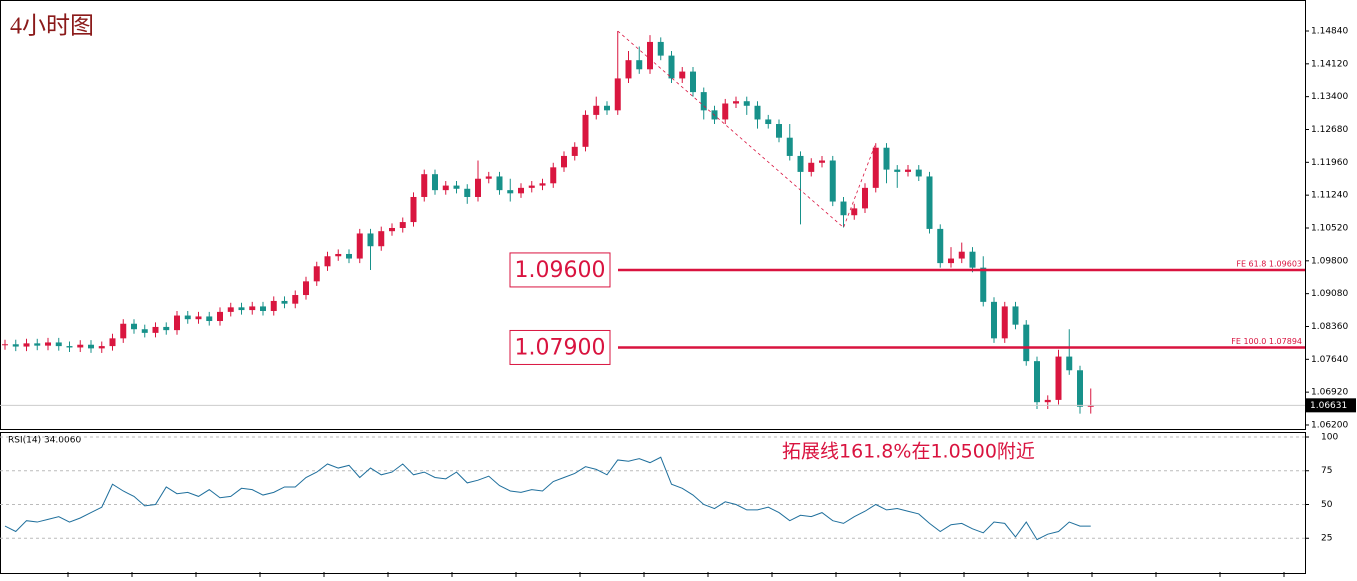 This screenshot has width=1357, height=581. What do you see at coordinates (1329, 228) in the screenshot?
I see `y-tick-label: 1.10520` at bounding box center [1329, 228].